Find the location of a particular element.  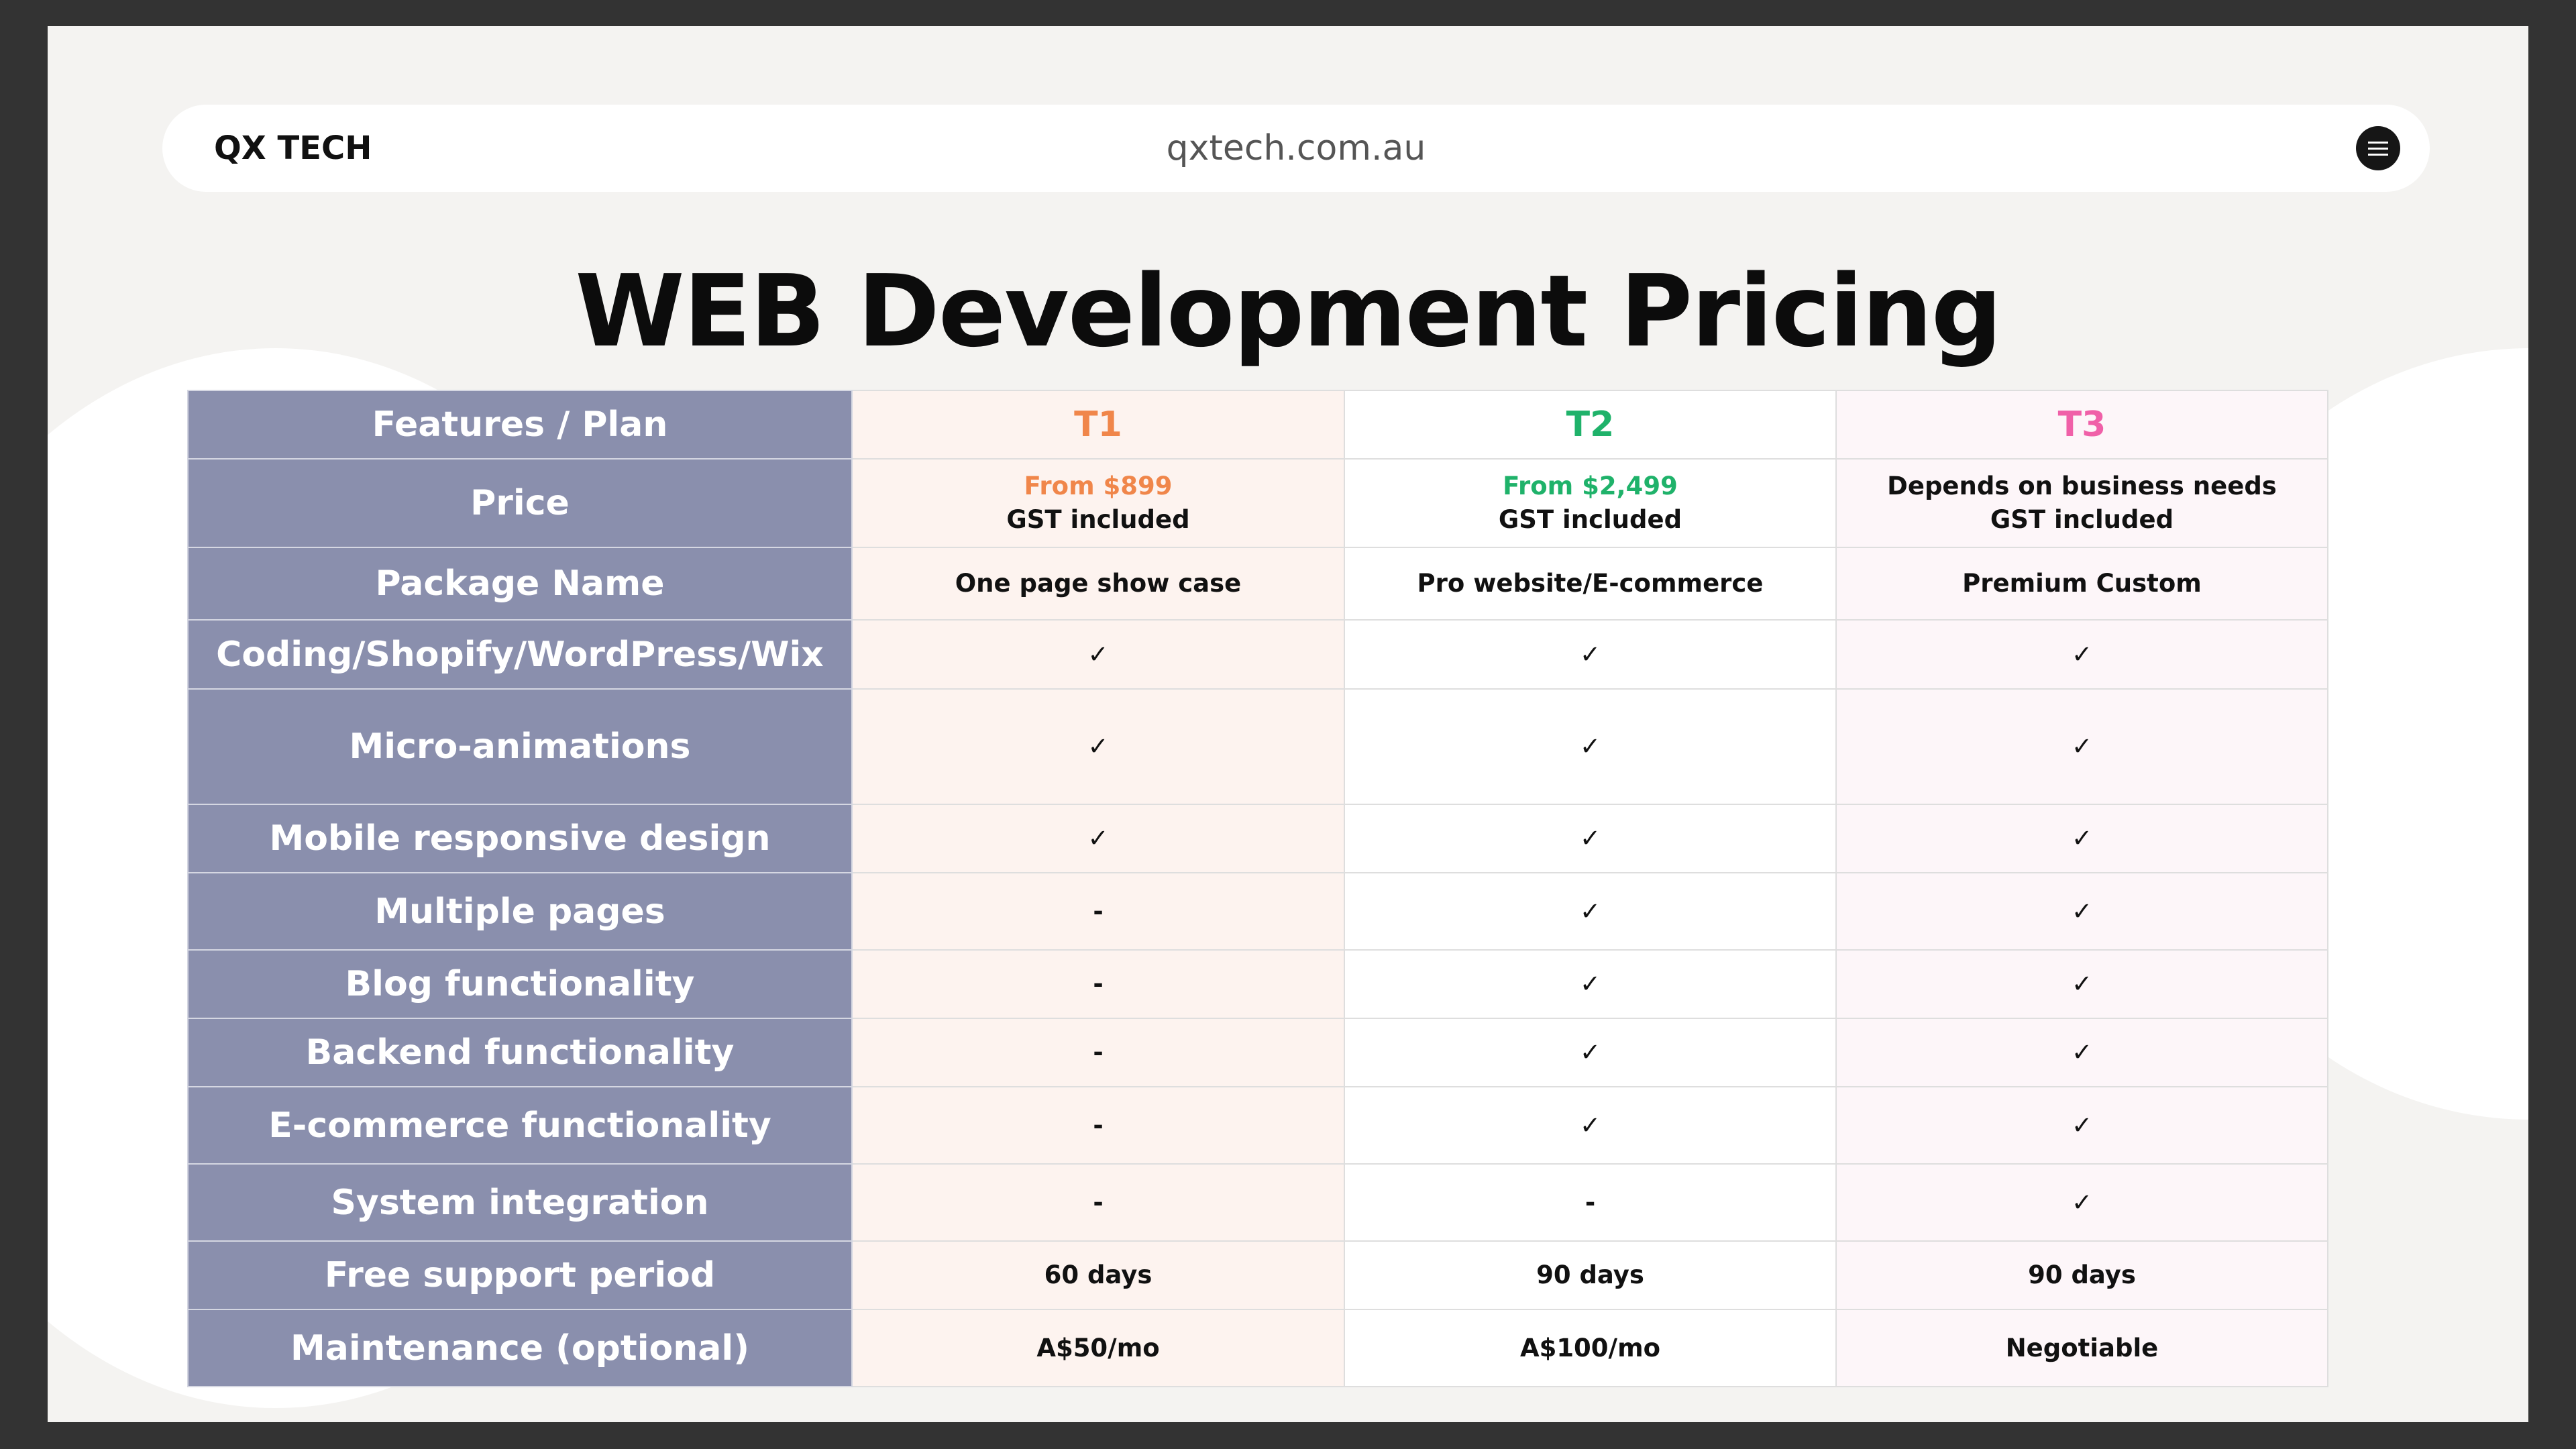

site-url: qxtech.com.au is located at coordinates (1296, 148).